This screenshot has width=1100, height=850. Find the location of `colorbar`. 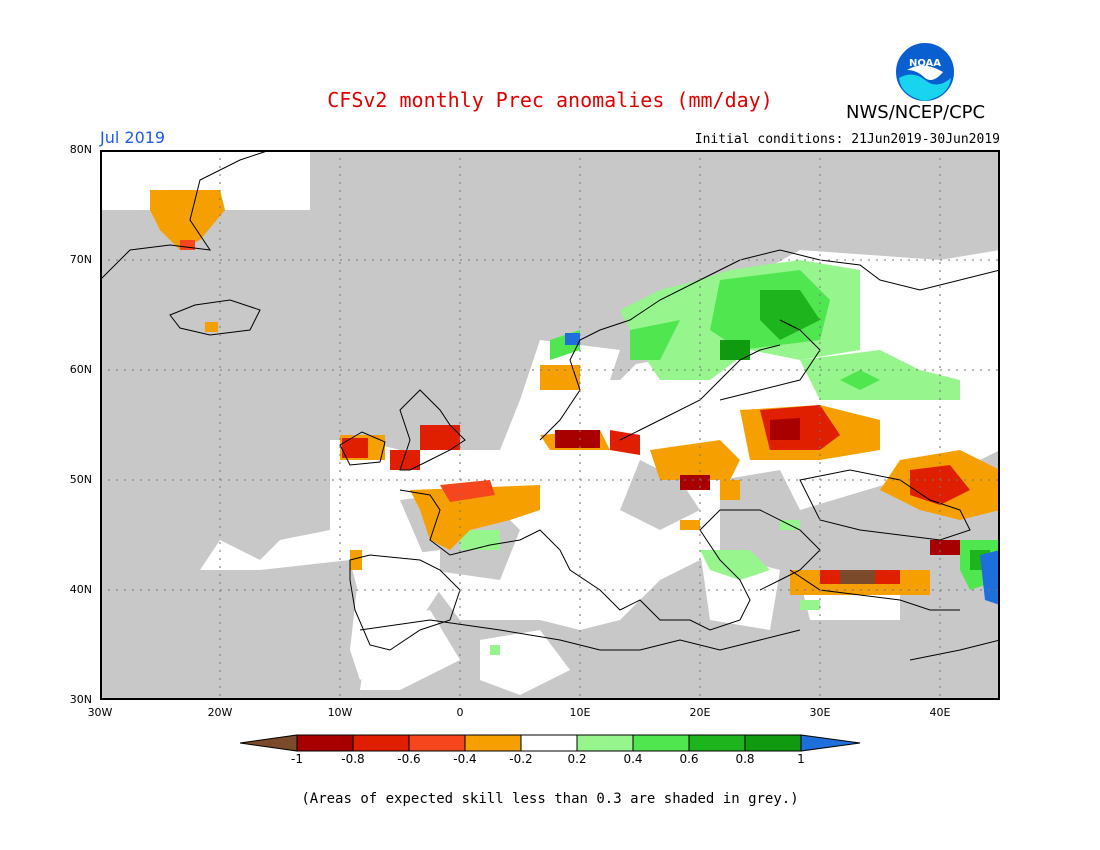

colorbar is located at coordinates (550, 743).